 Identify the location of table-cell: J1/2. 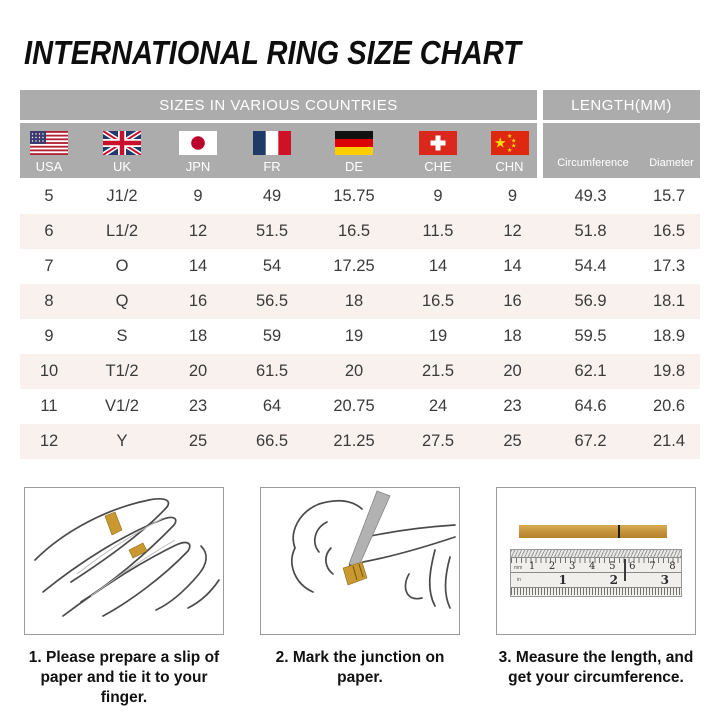
(122, 196).